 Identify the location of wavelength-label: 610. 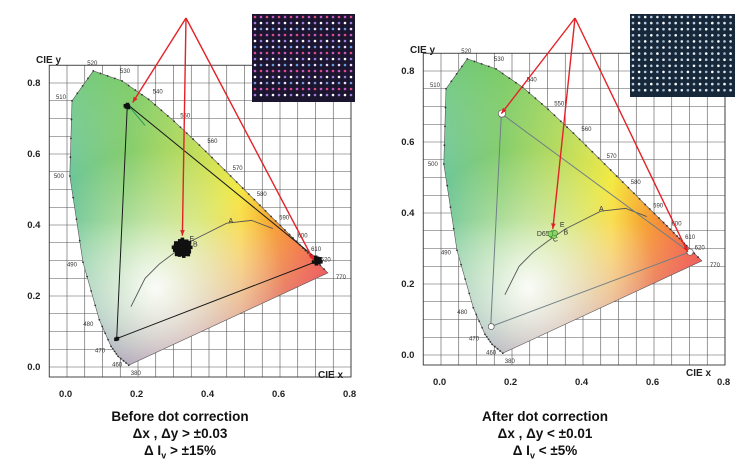
(690, 238).